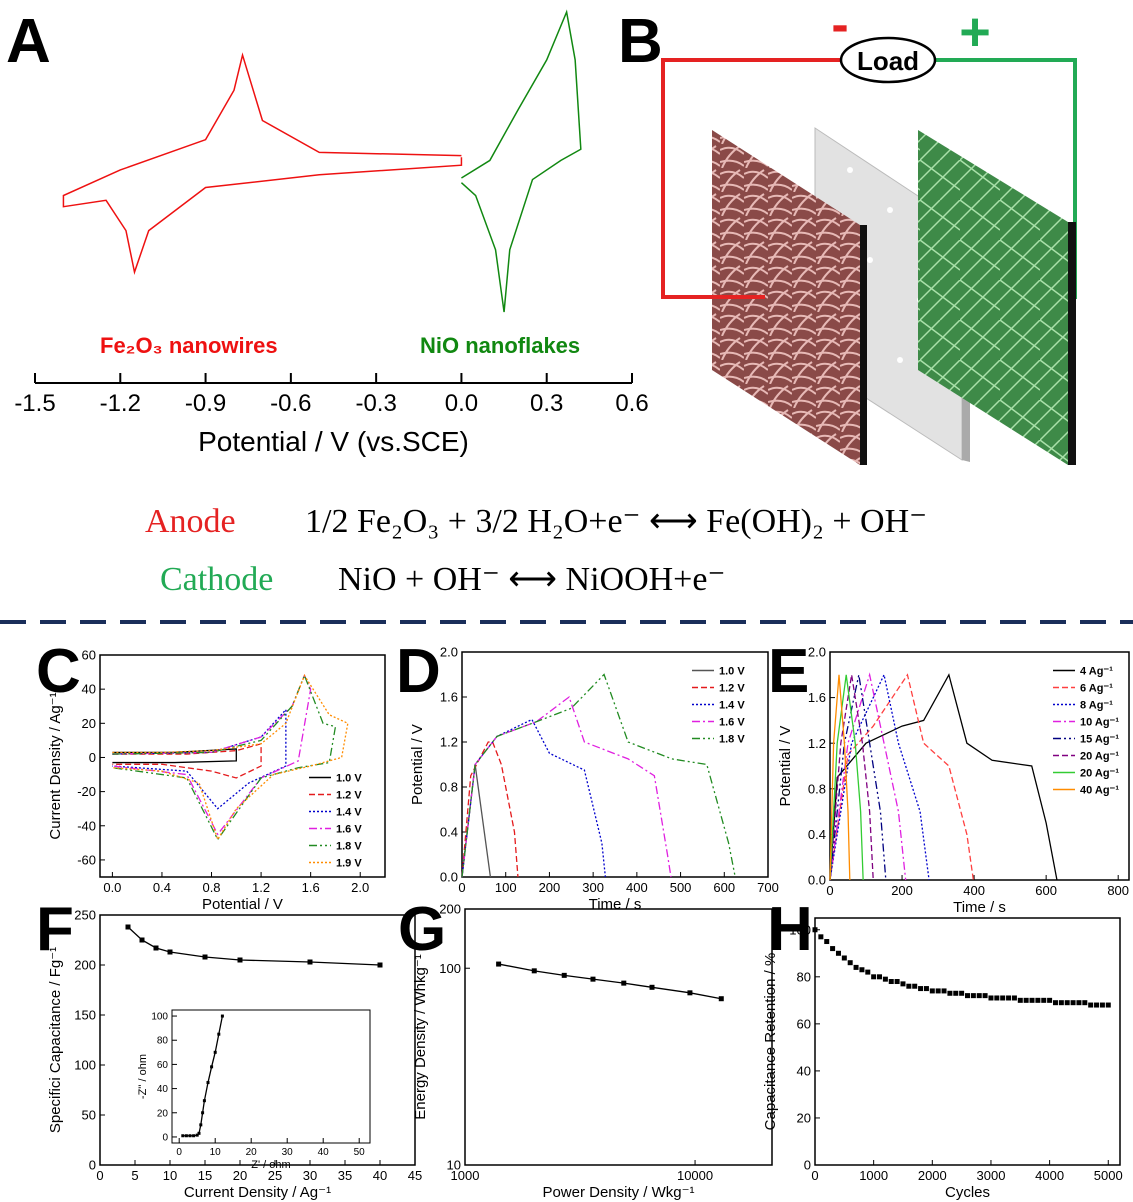 This screenshot has height=1202, width=1133. Describe the element at coordinates (92, 757) in the screenshot. I see `y-tick-label: 0` at that location.